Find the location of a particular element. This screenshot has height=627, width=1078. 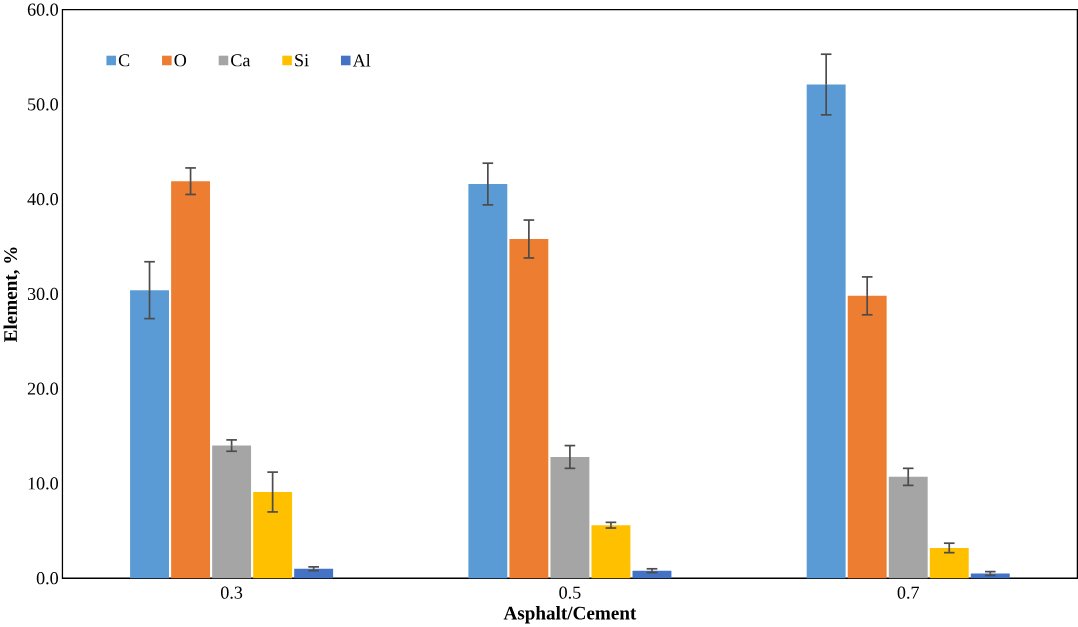

legend-label: Ca is located at coordinates (241, 60).